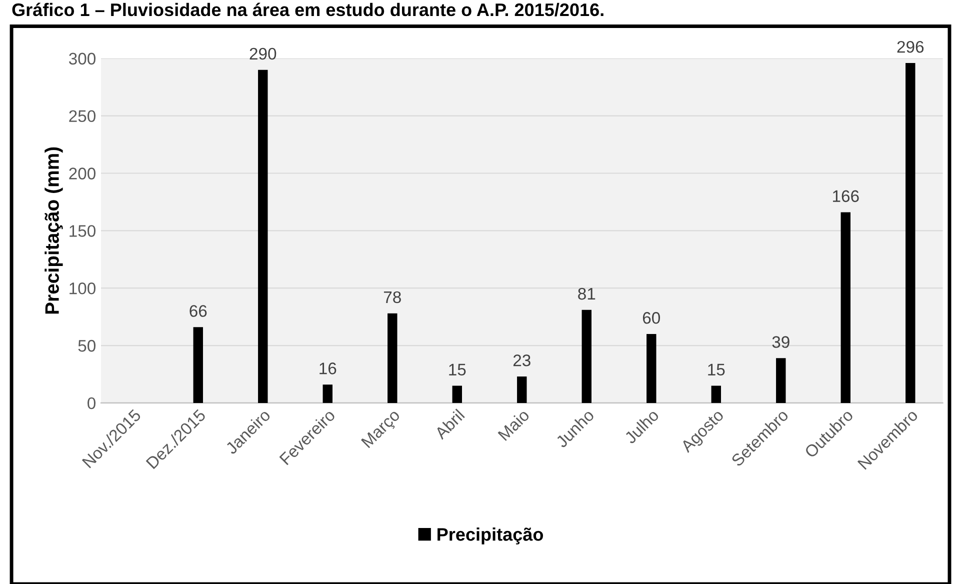 This screenshot has height=584, width=962. I want to click on data-label: 78, so click(392, 297).